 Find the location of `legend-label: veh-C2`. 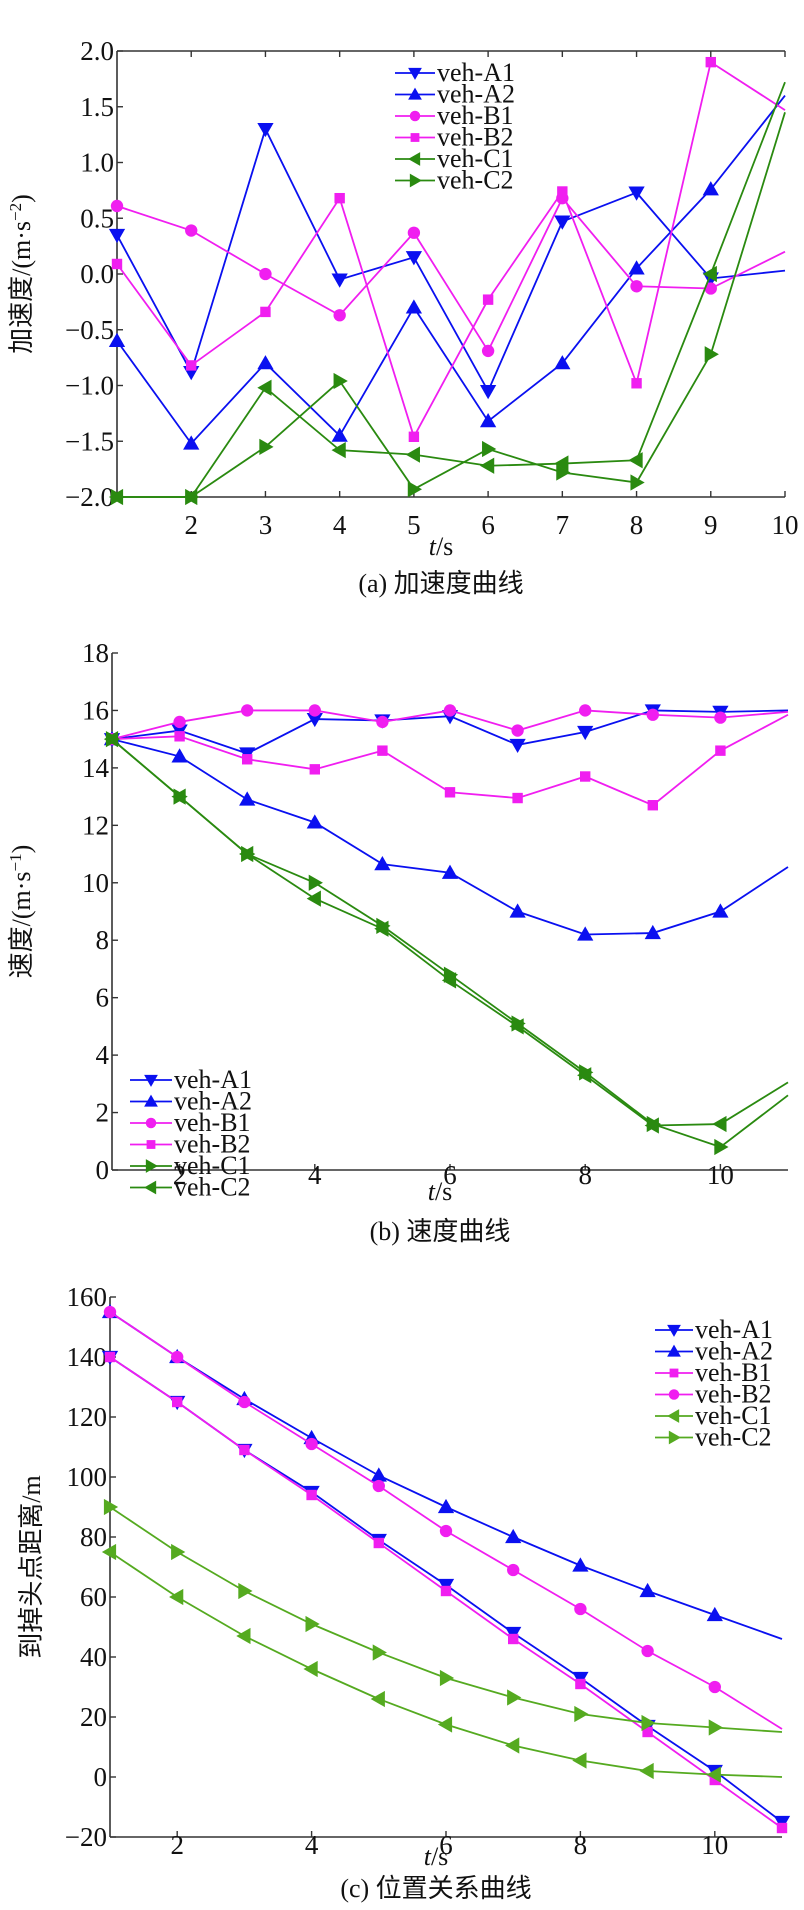

legend-label: veh-C2 is located at coordinates (212, 1187).